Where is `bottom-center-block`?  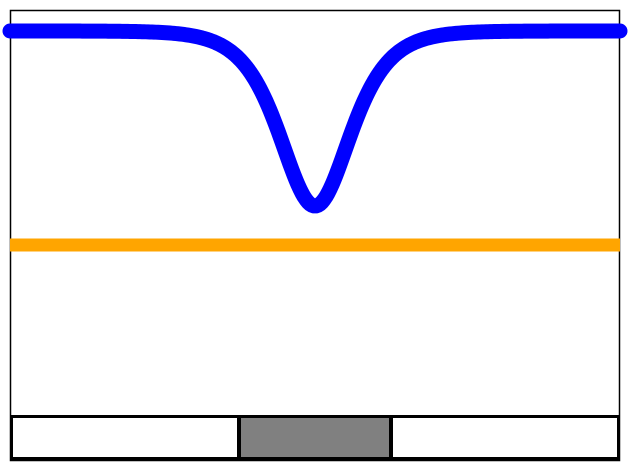
bottom-center-block is located at coordinates (315, 437).